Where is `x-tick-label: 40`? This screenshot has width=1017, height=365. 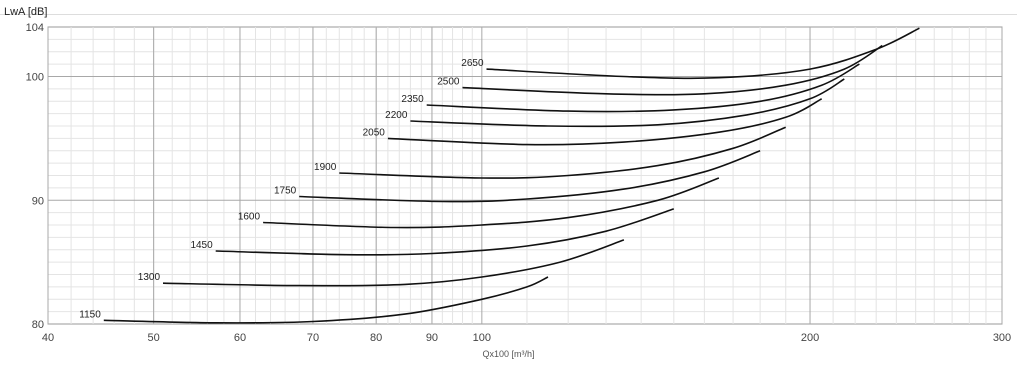 x-tick-label: 40 is located at coordinates (48, 338).